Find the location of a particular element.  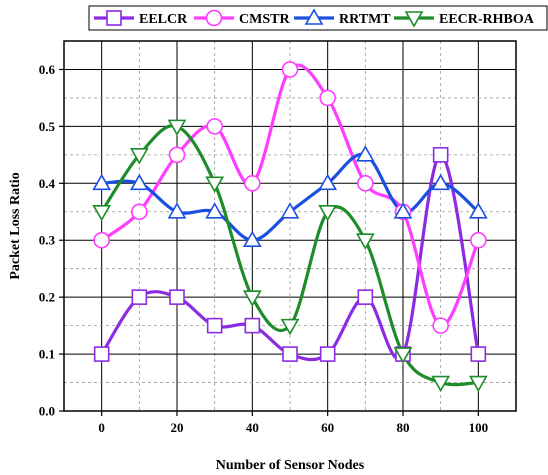

y-axis-title: Packet Loss Ratio is located at coordinates (15, 225).